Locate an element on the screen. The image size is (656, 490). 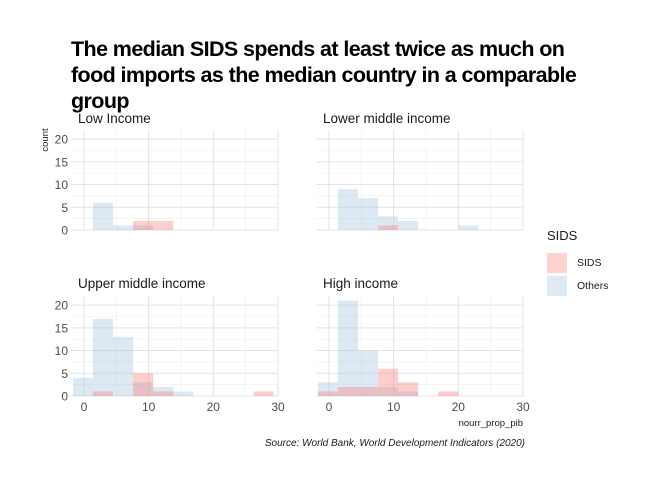
legend-key-others is located at coordinates (557, 285).